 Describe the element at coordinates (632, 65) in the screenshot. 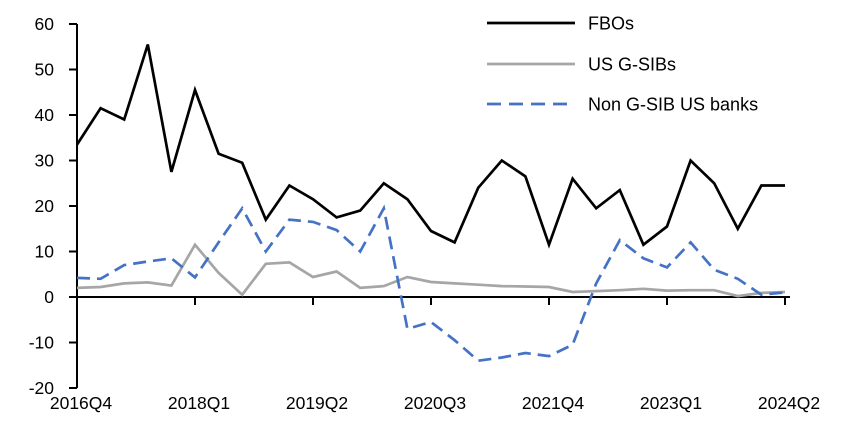

I see `legend-label-us-g-sibs: US G-SIBs` at that location.